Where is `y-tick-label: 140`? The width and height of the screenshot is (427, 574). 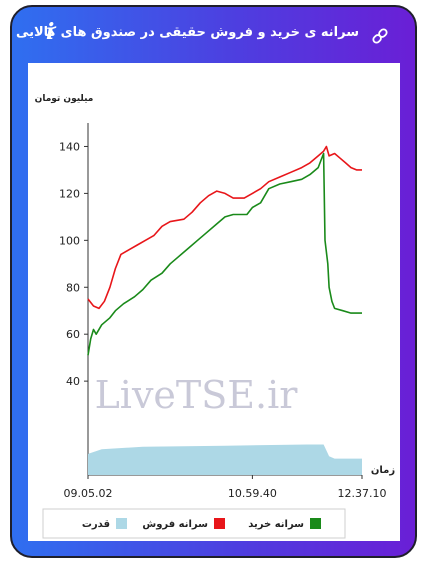 y-tick-label: 140 is located at coordinates (69, 146).